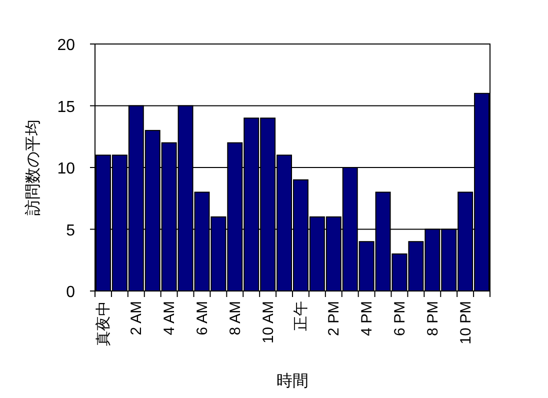 This screenshot has height=398, width=548. Describe the element at coordinates (367, 318) in the screenshot. I see `x-tick-label: 4 PM` at that location.